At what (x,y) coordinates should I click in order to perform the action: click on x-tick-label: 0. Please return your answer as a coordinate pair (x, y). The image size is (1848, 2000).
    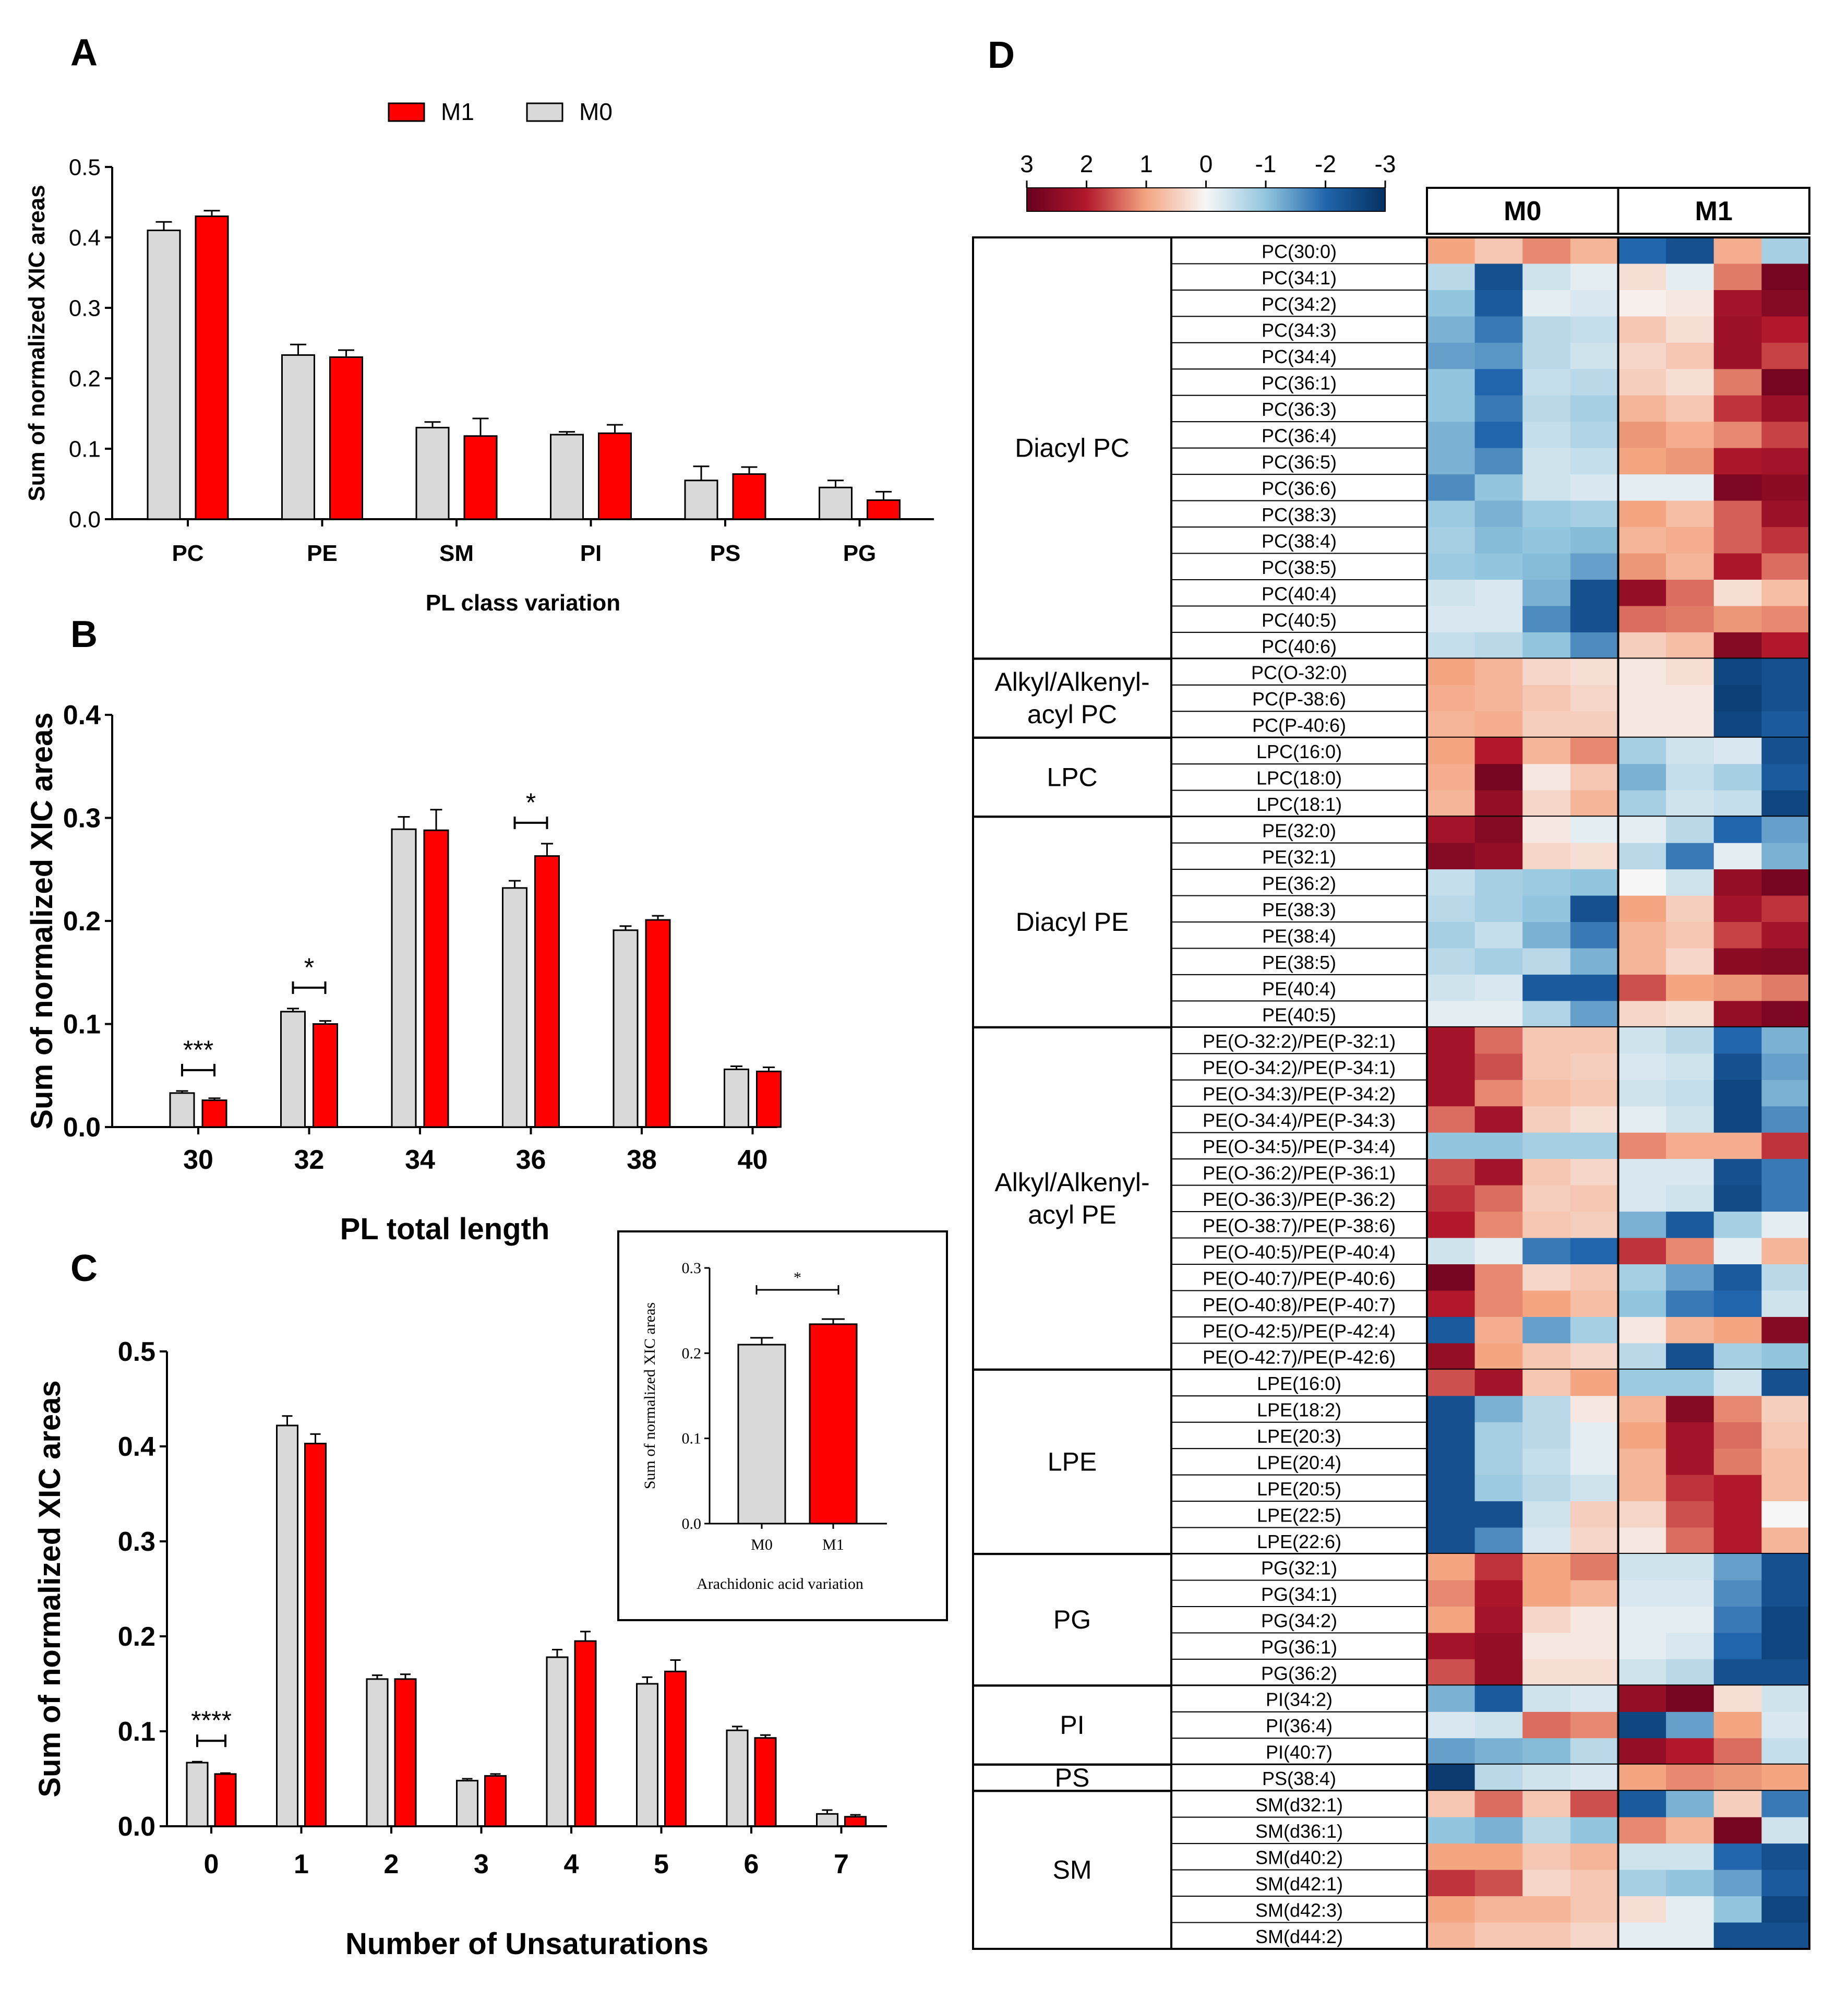
    Looking at the image, I should click on (211, 1864).